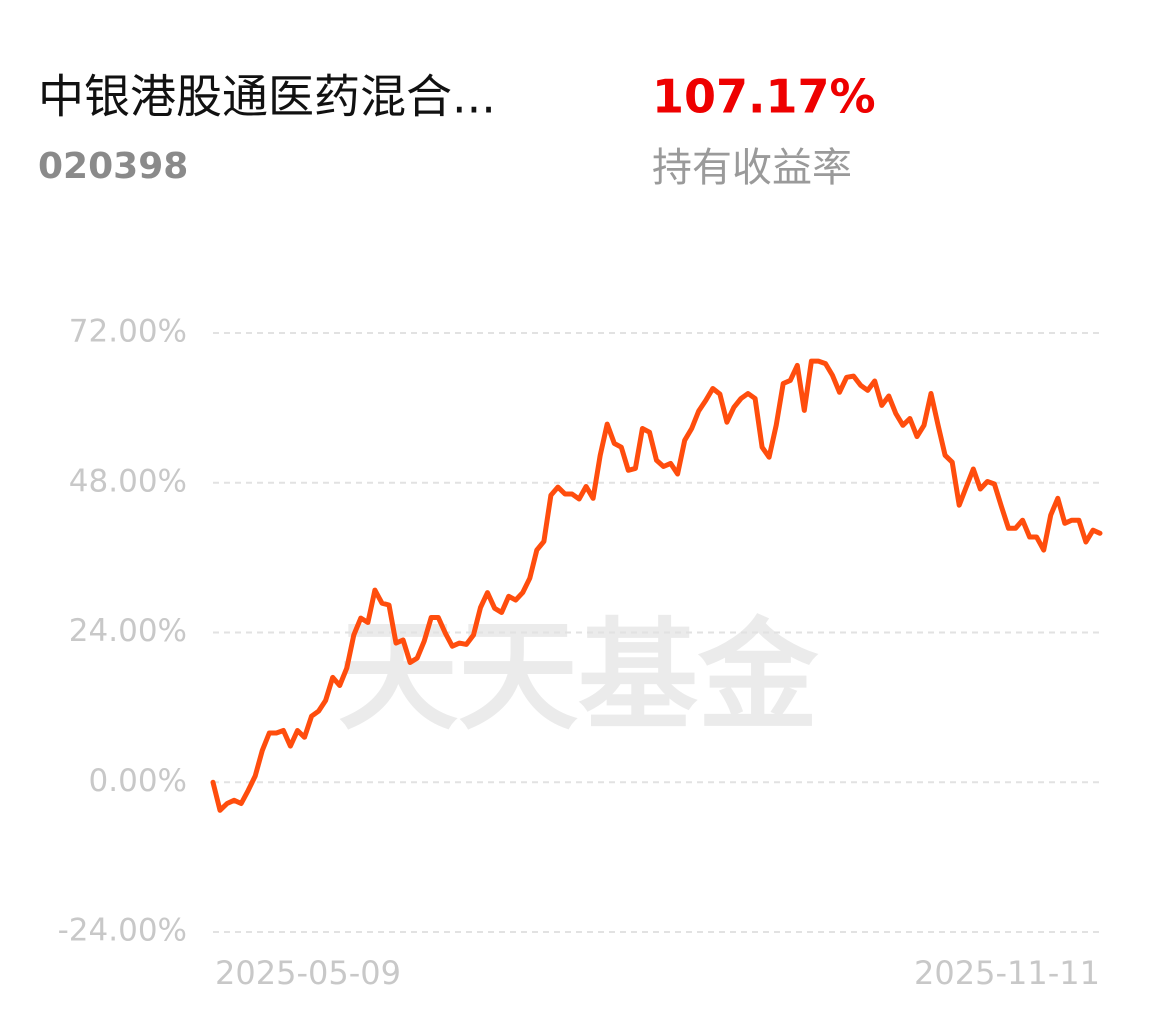  What do you see at coordinates (128, 332) in the screenshot?
I see `y-tick-label: 72.00%` at bounding box center [128, 332].